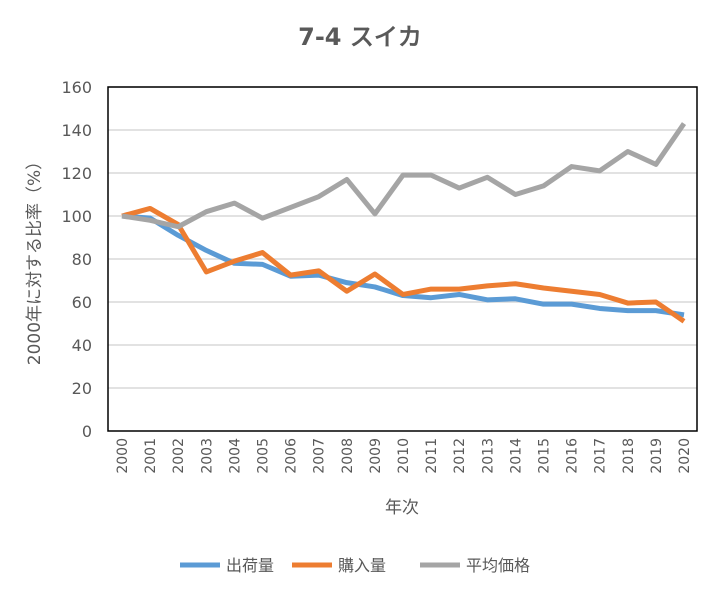  Describe the element at coordinates (123, 456) in the screenshot. I see `x-tick-label: 2000` at that location.